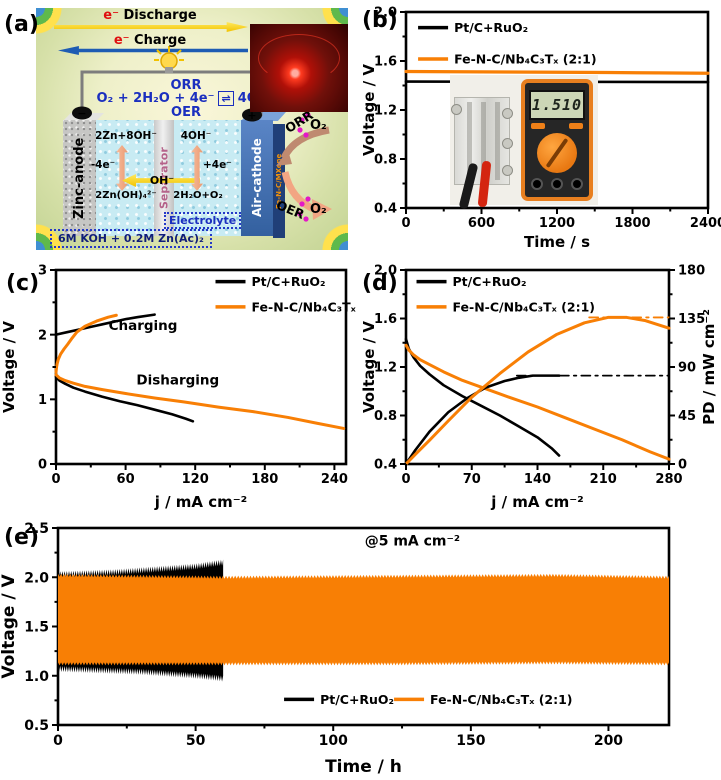 The image size is (721, 780). Describe the element at coordinates (177, 380) in the screenshot. I see `svg-text: Disharging` at that location.